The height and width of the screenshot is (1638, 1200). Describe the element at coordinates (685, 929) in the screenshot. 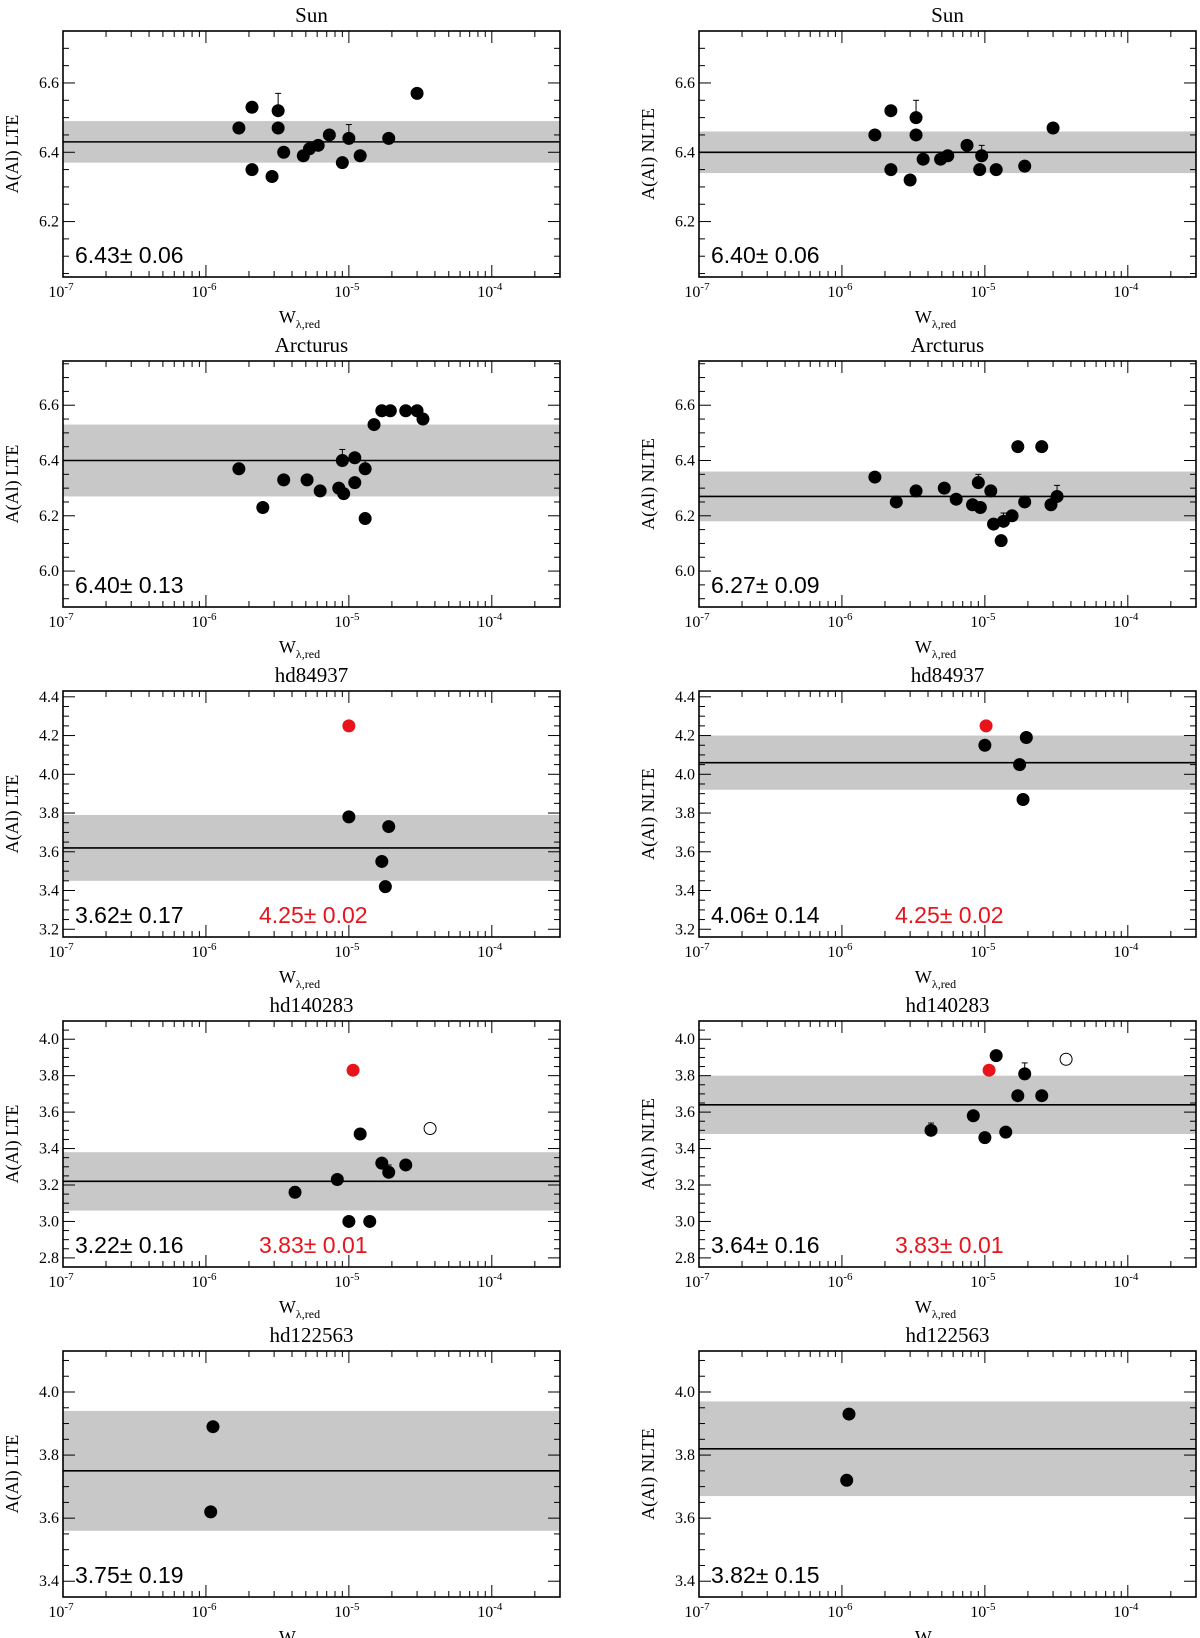

I see `y-tick-label: 3.2` at that location.